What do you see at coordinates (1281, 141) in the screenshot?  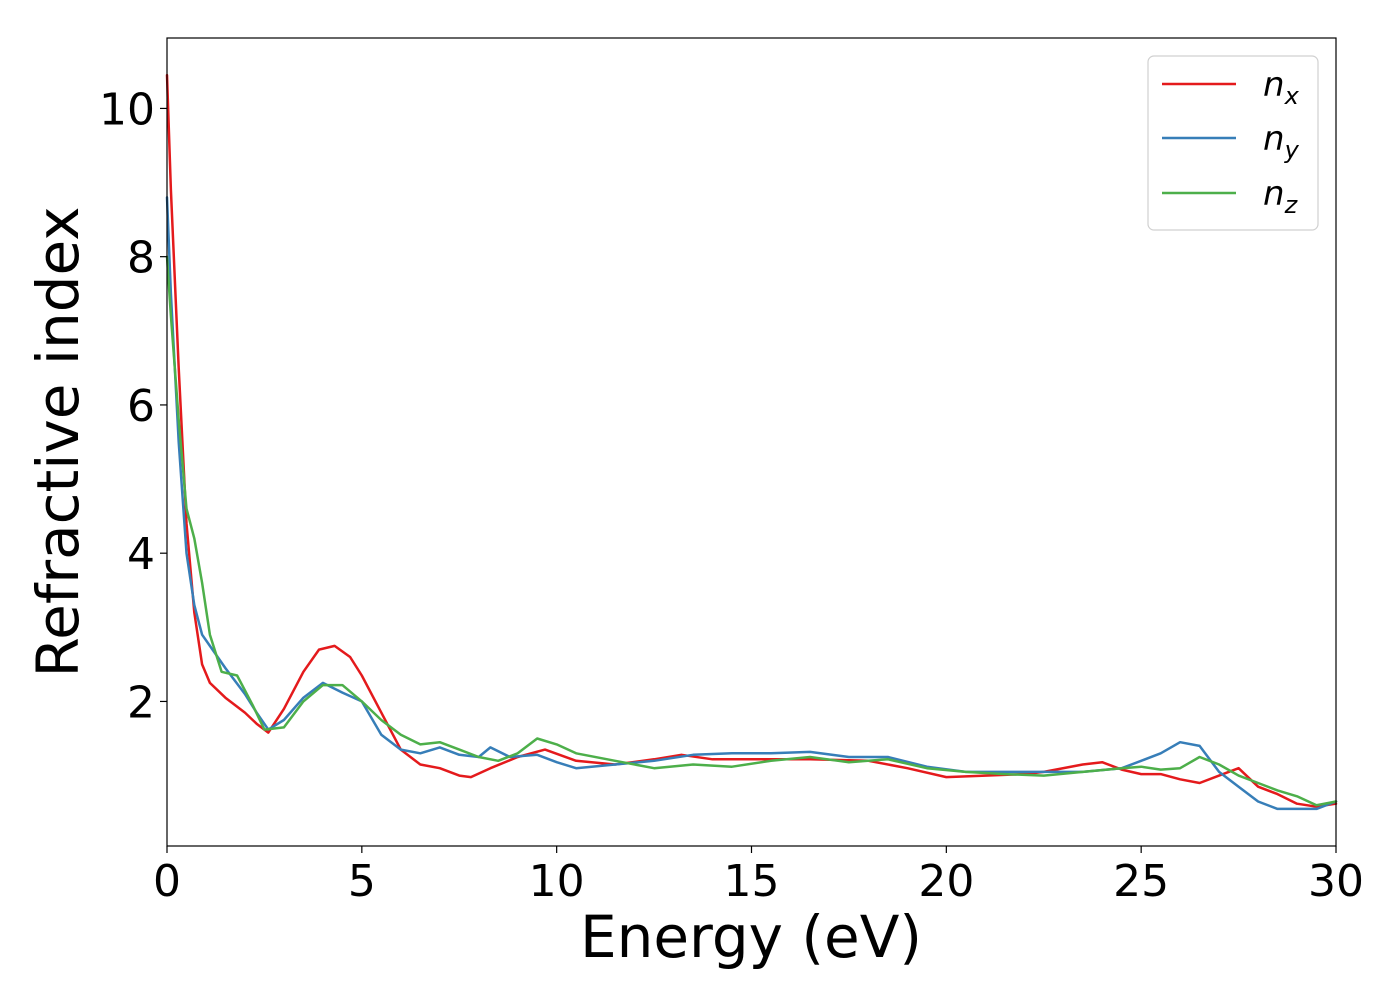 I see `legend-label-ny: ny` at bounding box center [1281, 141].